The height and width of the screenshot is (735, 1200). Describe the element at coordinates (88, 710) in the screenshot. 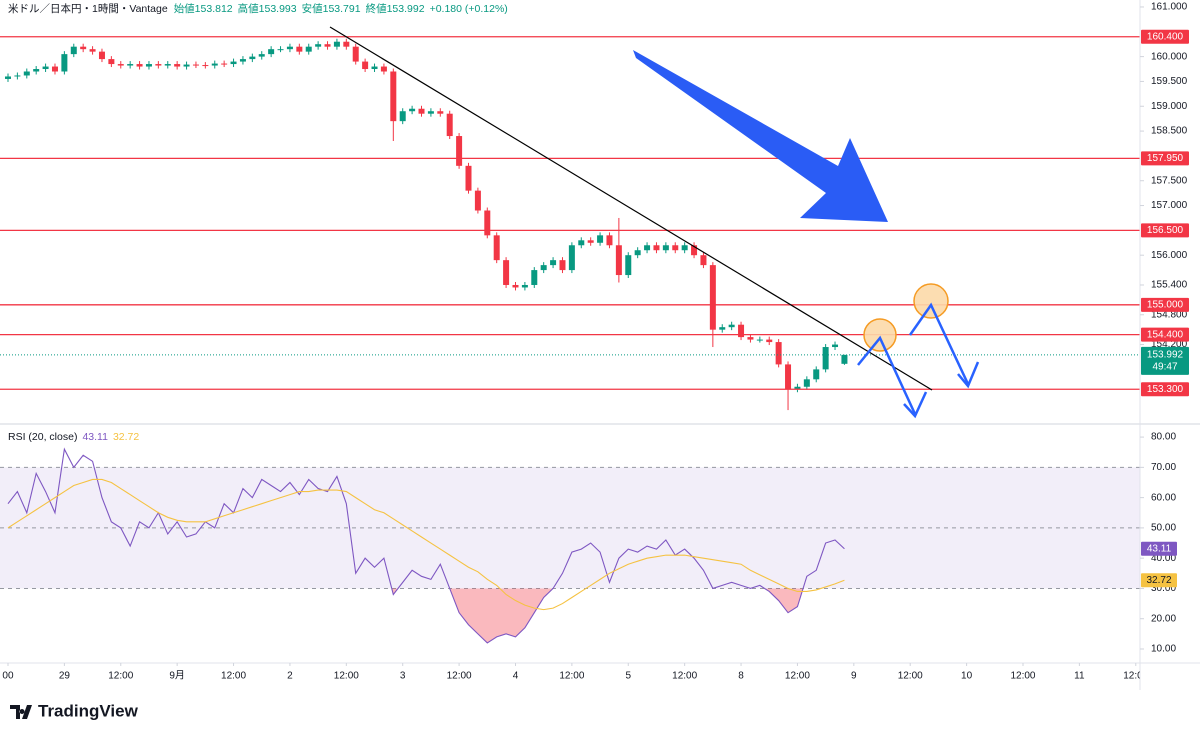

I see `logo-text: TradingView` at that location.